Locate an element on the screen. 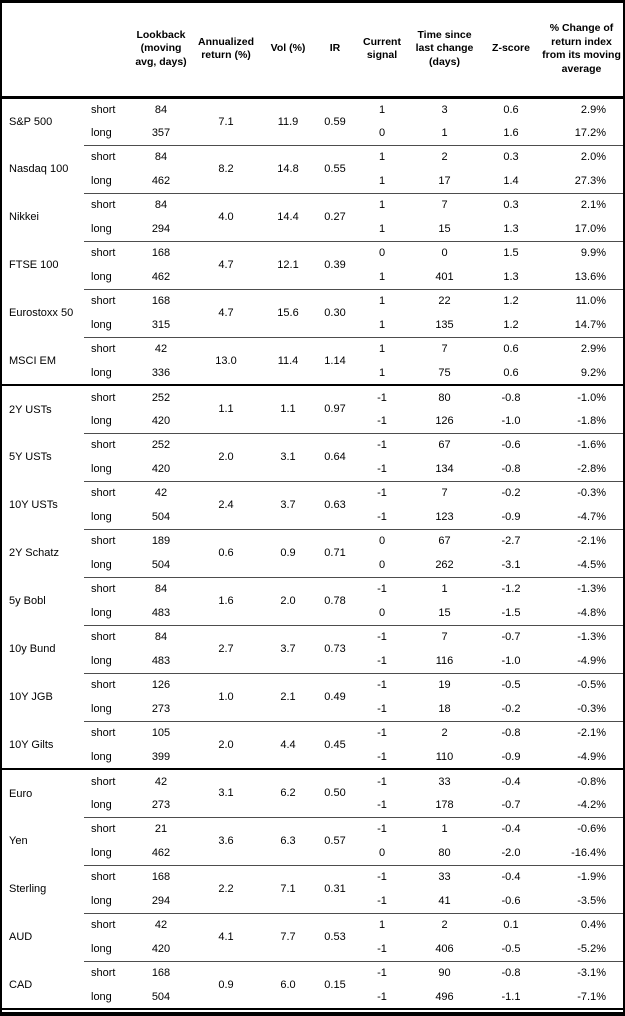  instrument-name: Eurostoxx 50 is located at coordinates (41, 313).